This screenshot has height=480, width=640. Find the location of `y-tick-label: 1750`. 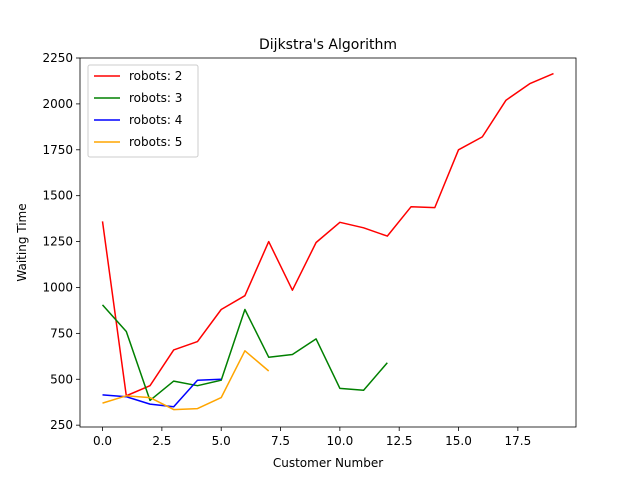

y-tick-label: 1750 is located at coordinates (57, 150).